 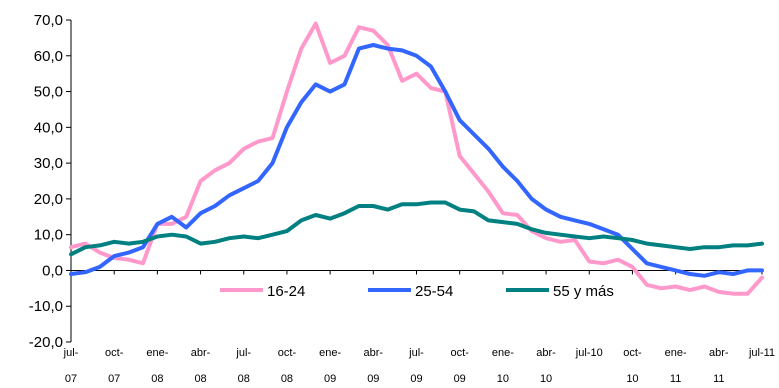 I want to click on y-tick-label: -20,0, so click(x=46, y=342).